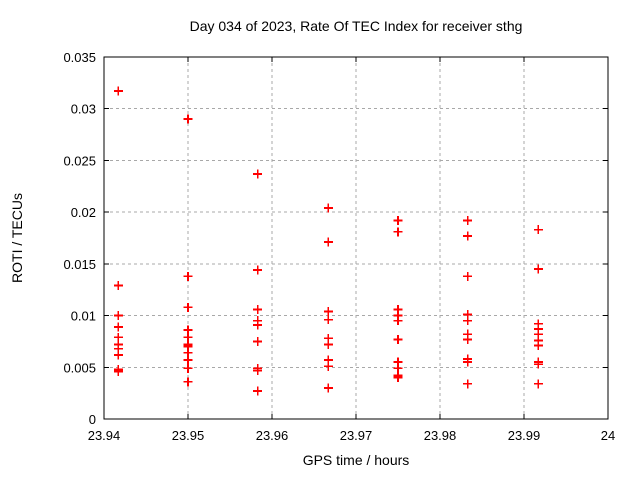 This screenshot has width=640, height=480. Describe the element at coordinates (356, 435) in the screenshot. I see `x-tick-label: 23.97` at that location.